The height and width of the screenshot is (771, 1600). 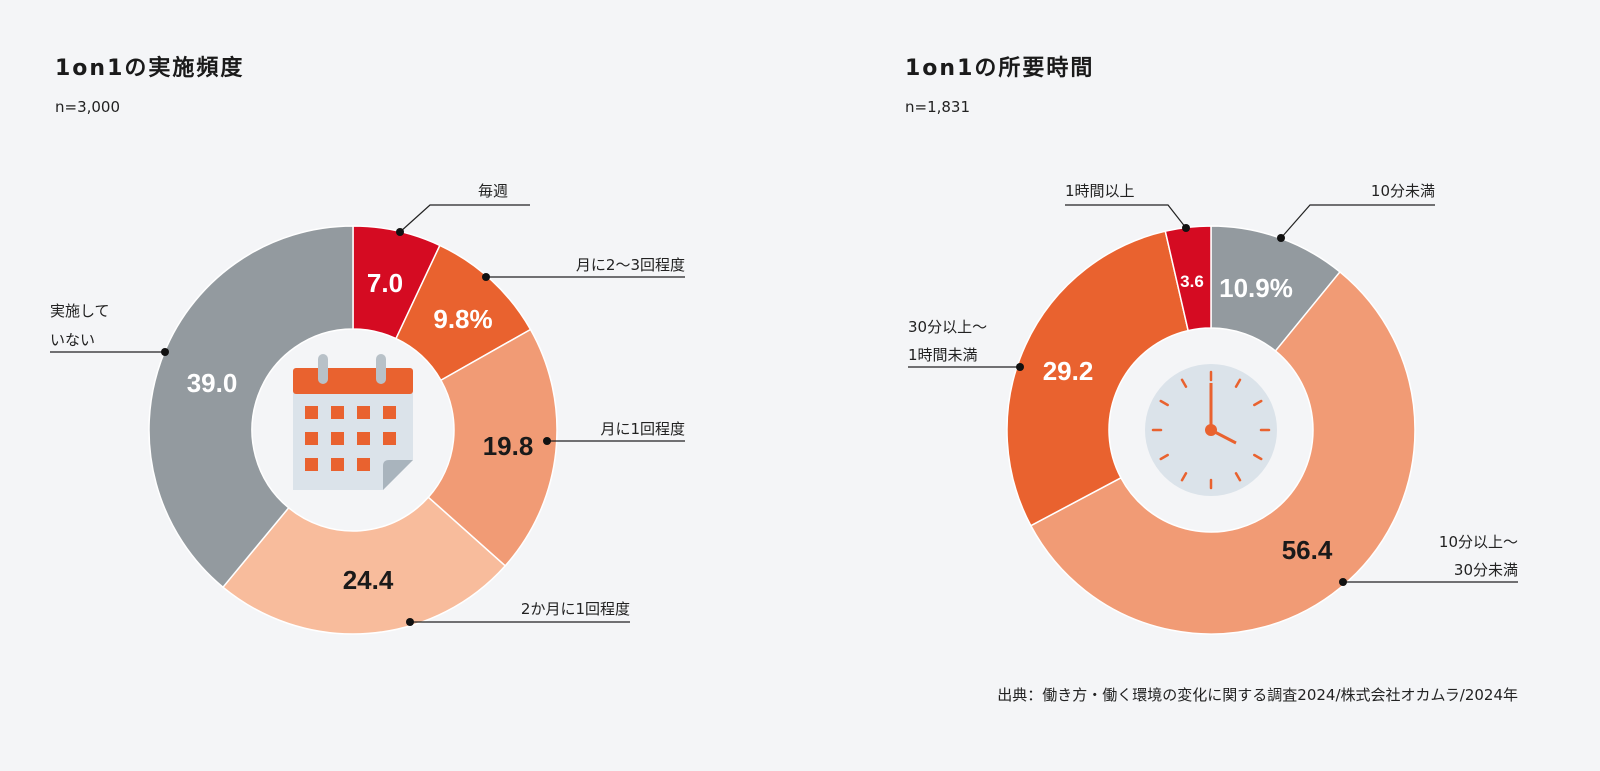 I want to click on label-weekly: 毎週, so click(x=493, y=191).